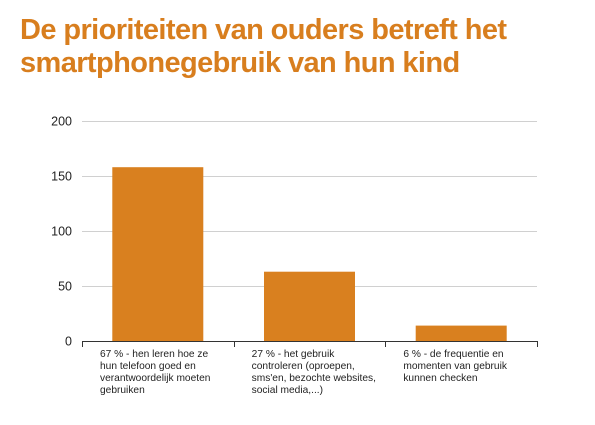 The image size is (595, 425). I want to click on y-tick-labels: 0 50 100 150 200, so click(61, 232).